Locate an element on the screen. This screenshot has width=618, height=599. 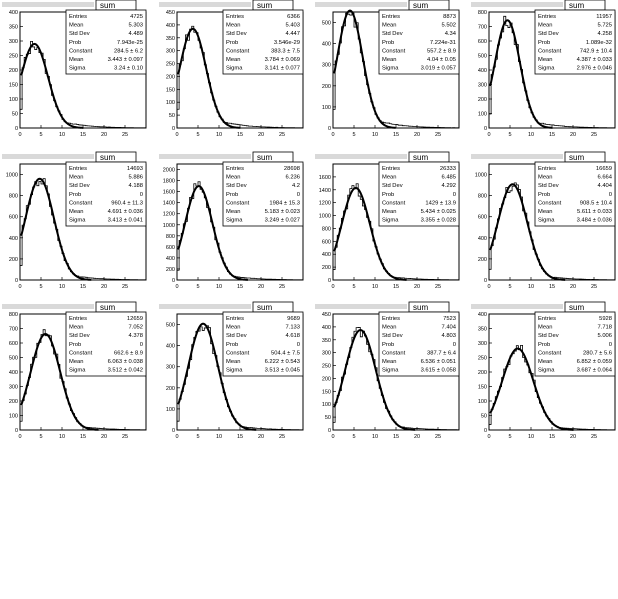
stat-value-sigma: 2.976 ± 0.046 is located at coordinates (594, 69).